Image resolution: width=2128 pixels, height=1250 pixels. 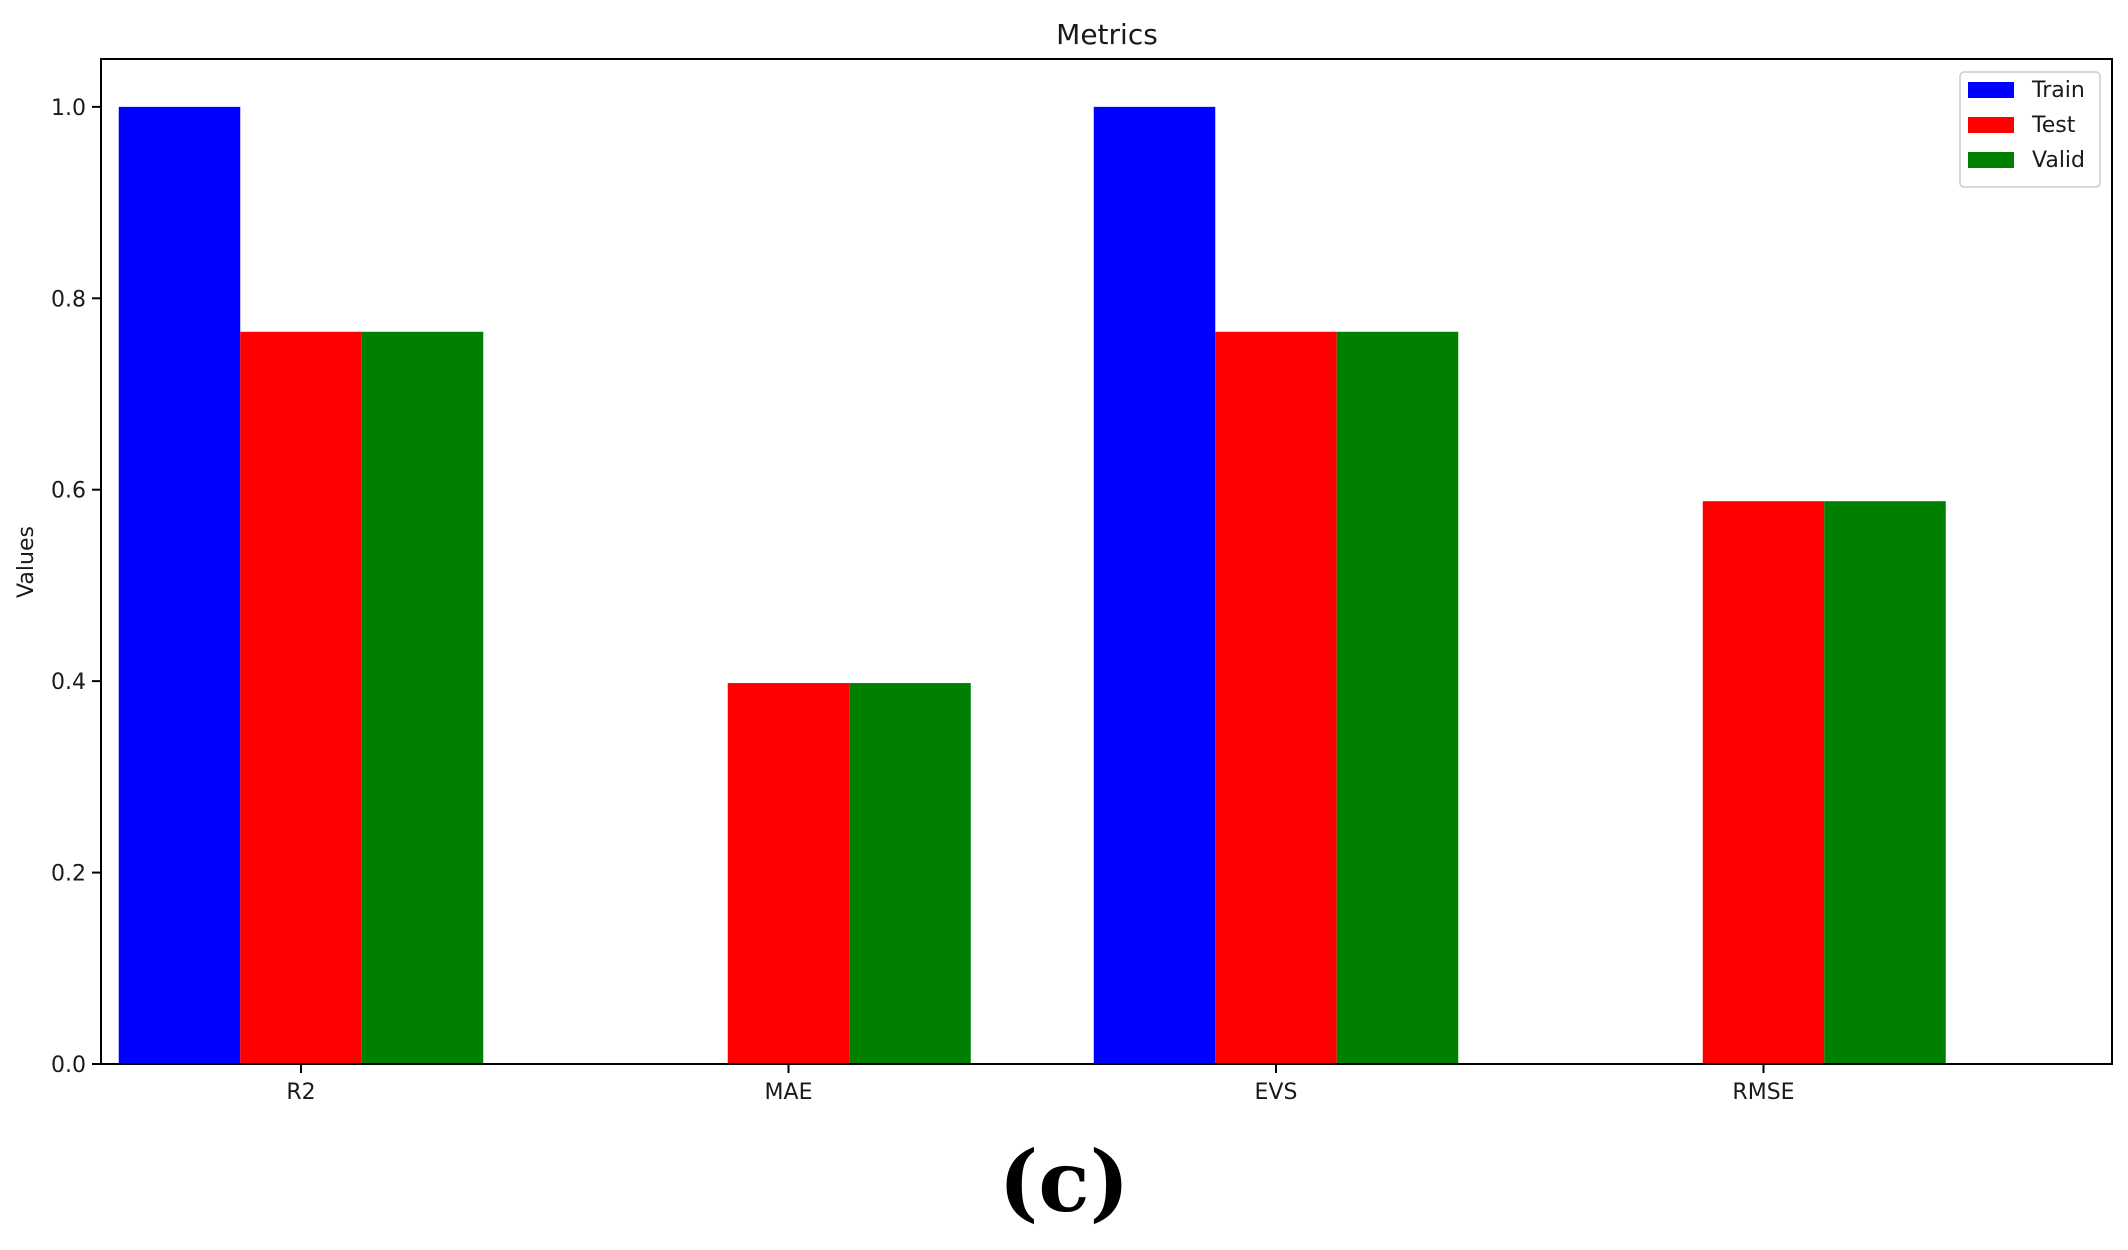 What do you see at coordinates (788, 873) in the screenshot?
I see `bar-test-mae` at bounding box center [788, 873].